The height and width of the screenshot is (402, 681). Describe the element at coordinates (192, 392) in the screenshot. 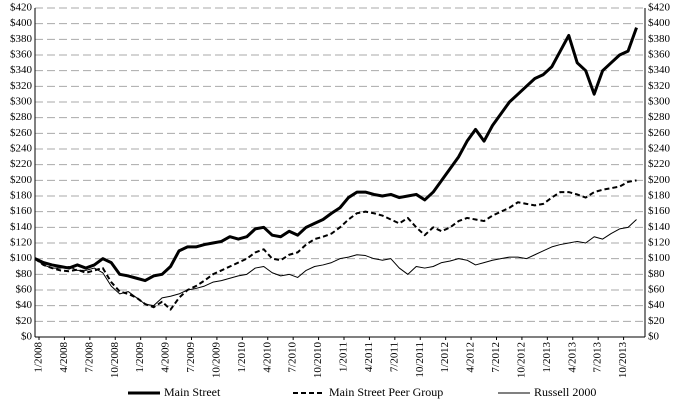

I see `legend-label: Main Street` at that location.